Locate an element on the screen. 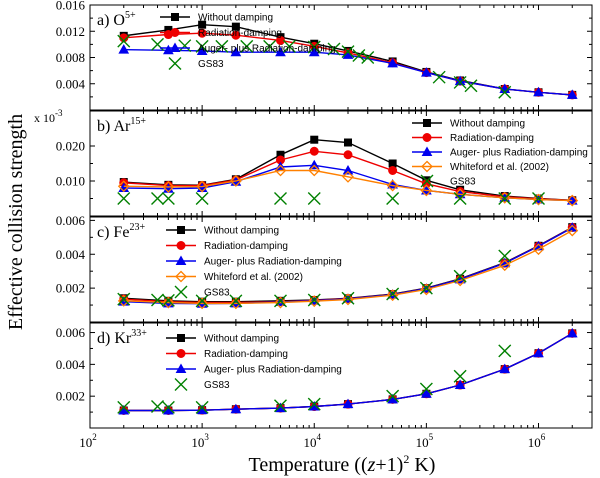 This screenshot has height=478, width=600. series-gs83 is located at coordinates (314, 66).